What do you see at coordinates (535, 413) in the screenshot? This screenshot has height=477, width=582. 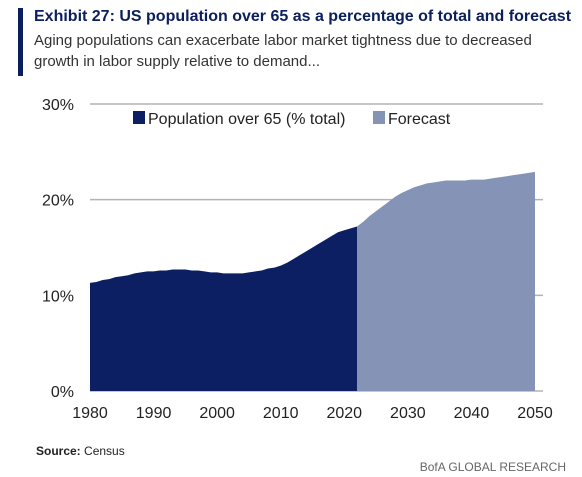 I see `x-tick-label: 2050` at bounding box center [535, 413].